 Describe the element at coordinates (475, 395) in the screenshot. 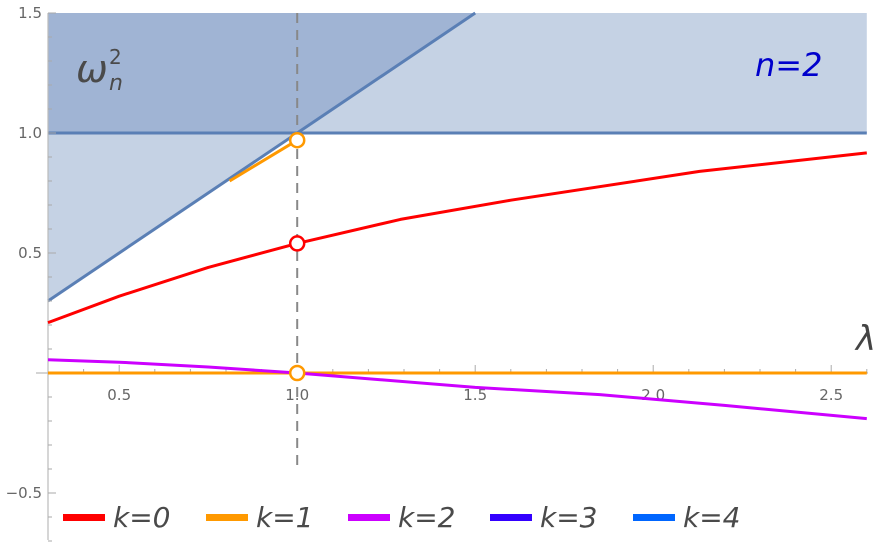

I see `x-tick-label: 1.5` at that location.